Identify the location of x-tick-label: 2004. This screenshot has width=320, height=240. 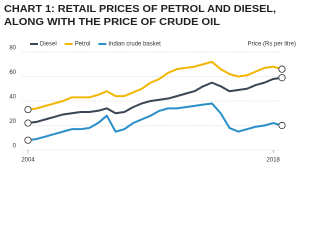
(28, 161).